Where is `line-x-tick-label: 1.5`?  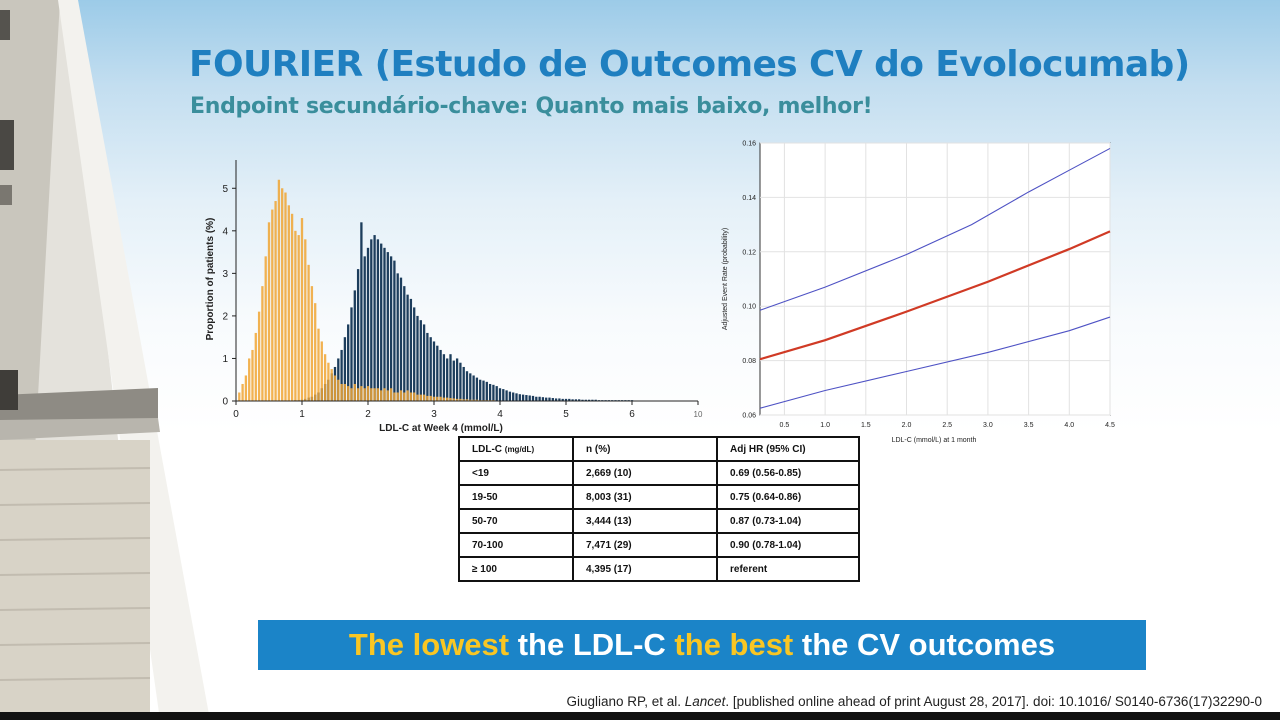
line-x-tick-label: 1.5 is located at coordinates (866, 425).